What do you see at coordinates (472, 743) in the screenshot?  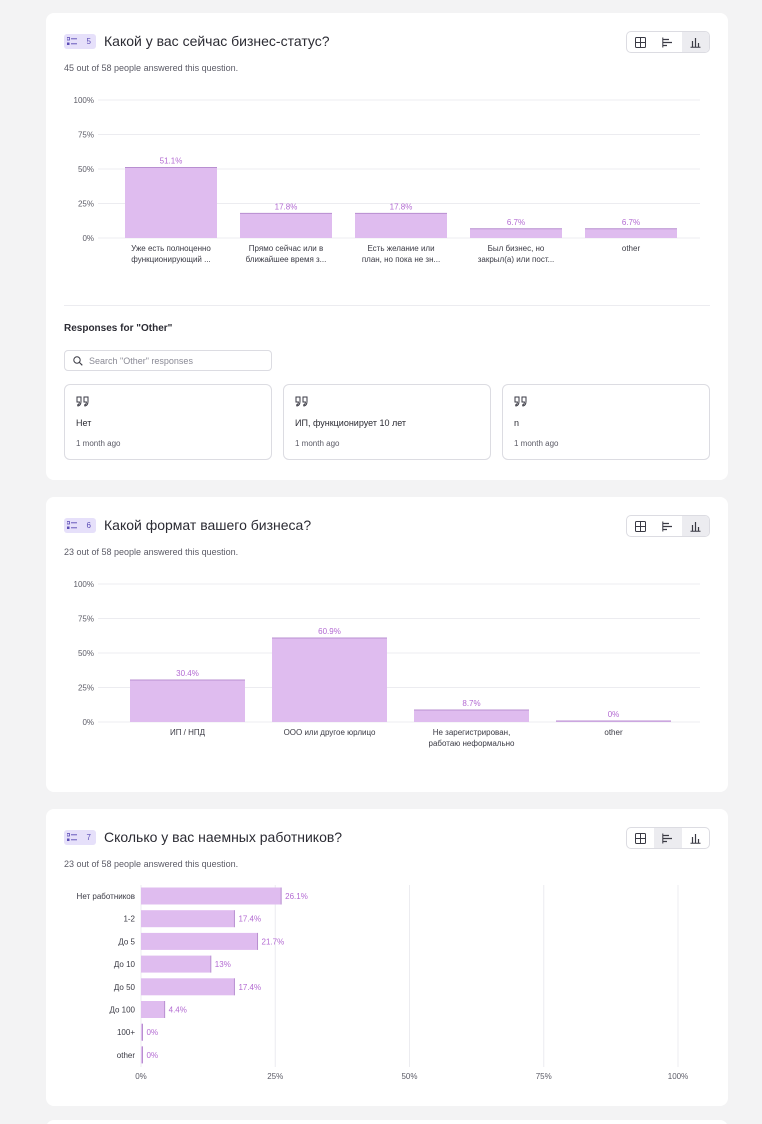 I see `x-tick-label: работаю неформально` at bounding box center [472, 743].